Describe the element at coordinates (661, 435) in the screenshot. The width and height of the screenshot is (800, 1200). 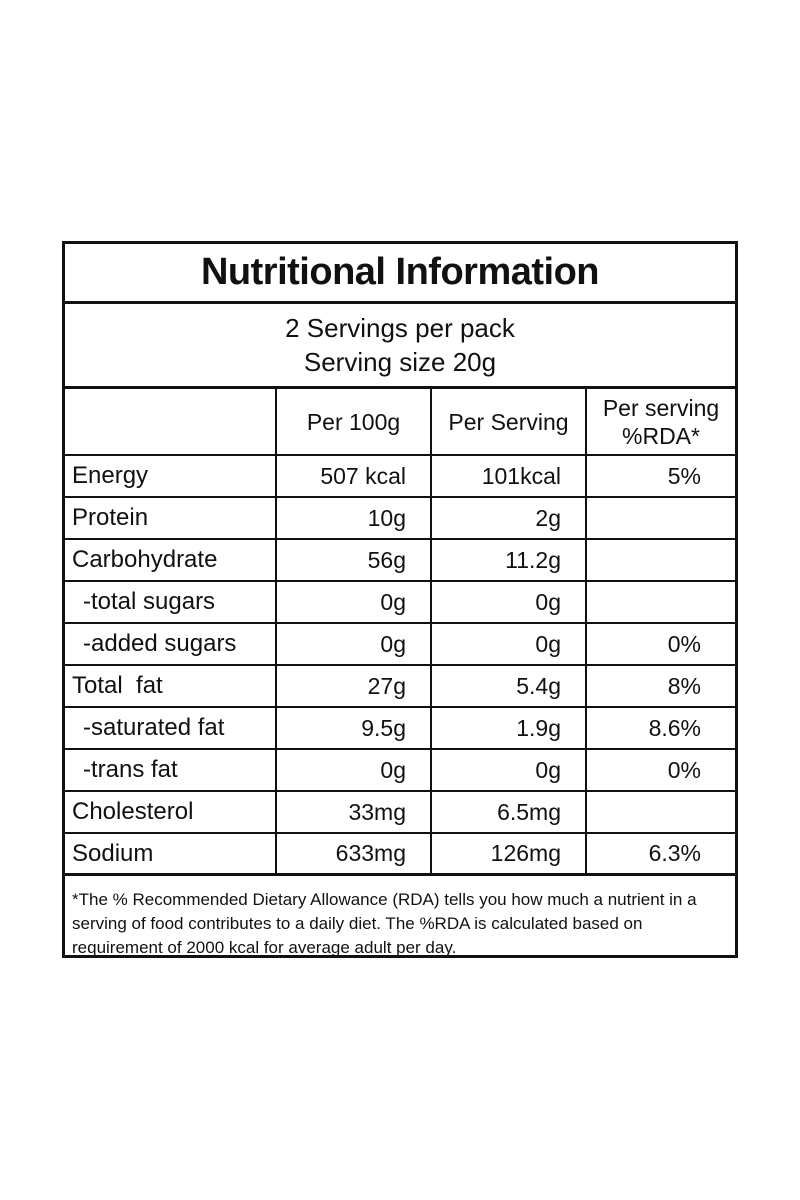
I see `header-rda-line2: %RDA*` at that location.